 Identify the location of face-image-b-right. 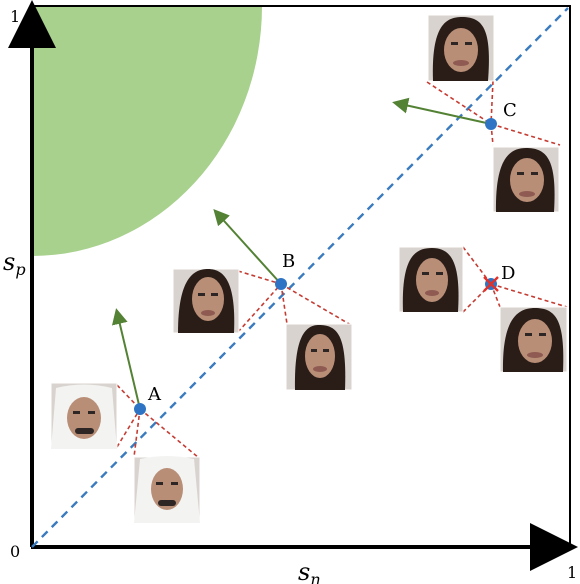
(319, 357).